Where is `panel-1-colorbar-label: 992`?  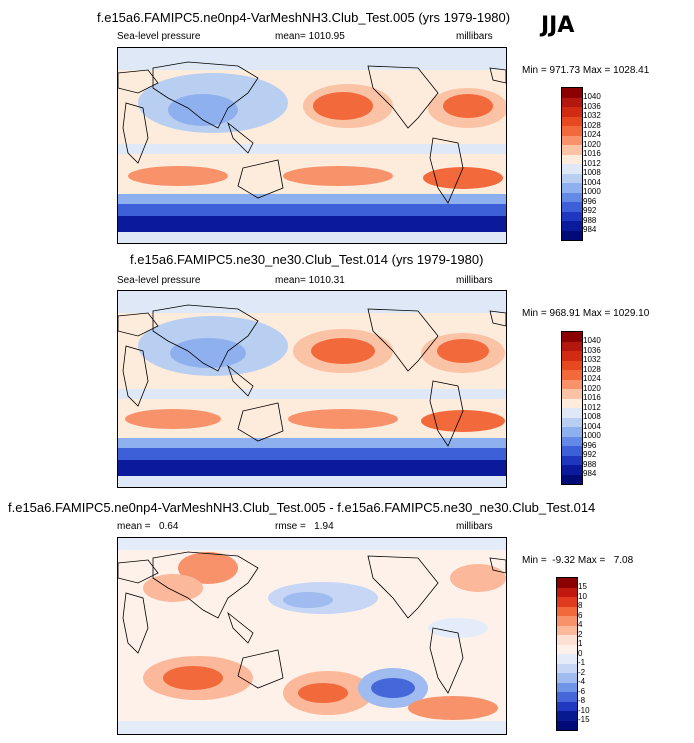
panel-1-colorbar-label: 992 is located at coordinates (590, 210).